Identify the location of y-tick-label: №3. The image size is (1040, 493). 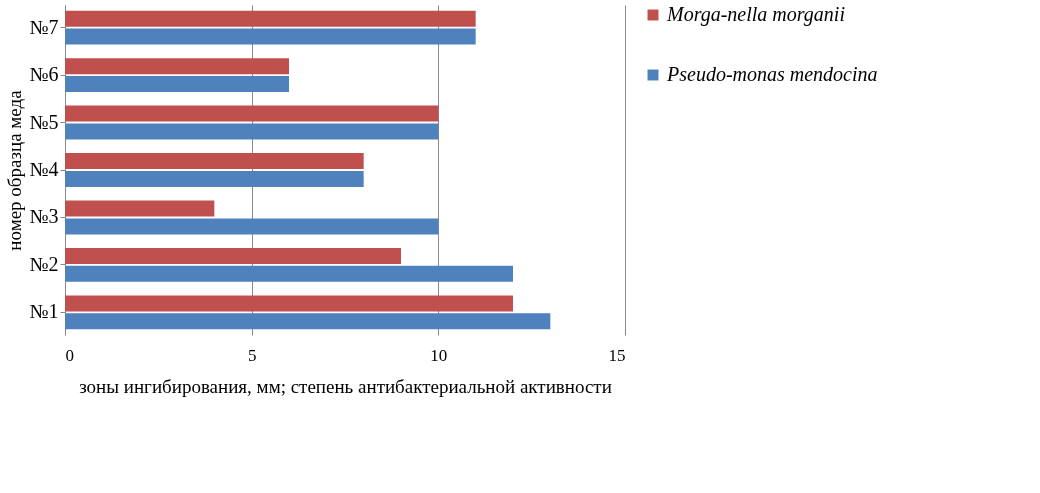
(44, 216).